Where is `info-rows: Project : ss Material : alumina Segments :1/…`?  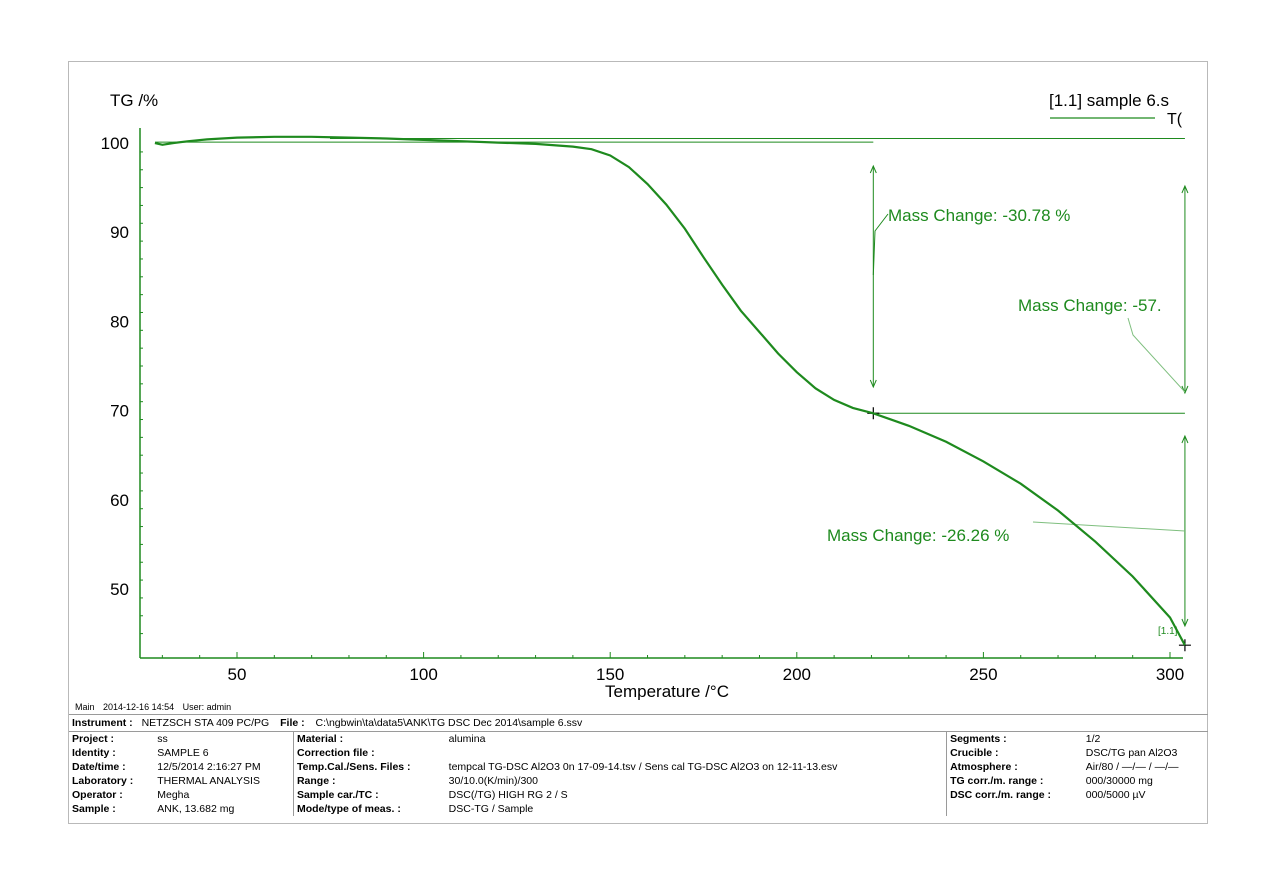 info-rows: Project : ss Material : alumina Segments :1/… is located at coordinates (638, 773).